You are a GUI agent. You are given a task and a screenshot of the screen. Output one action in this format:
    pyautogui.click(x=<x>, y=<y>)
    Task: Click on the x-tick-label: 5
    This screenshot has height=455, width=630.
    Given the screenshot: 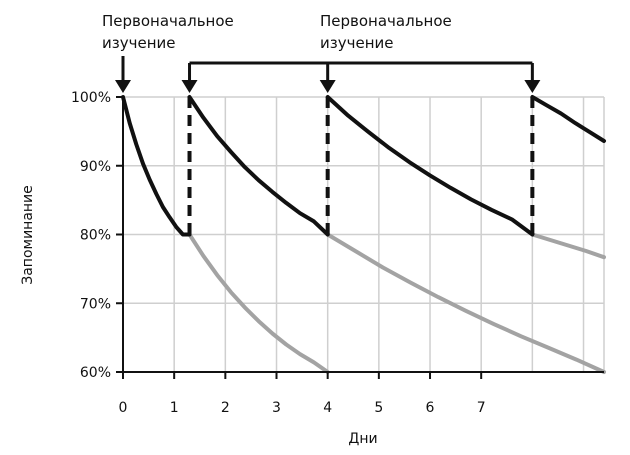 What is the action you would take?
    pyautogui.click(x=378, y=408)
    